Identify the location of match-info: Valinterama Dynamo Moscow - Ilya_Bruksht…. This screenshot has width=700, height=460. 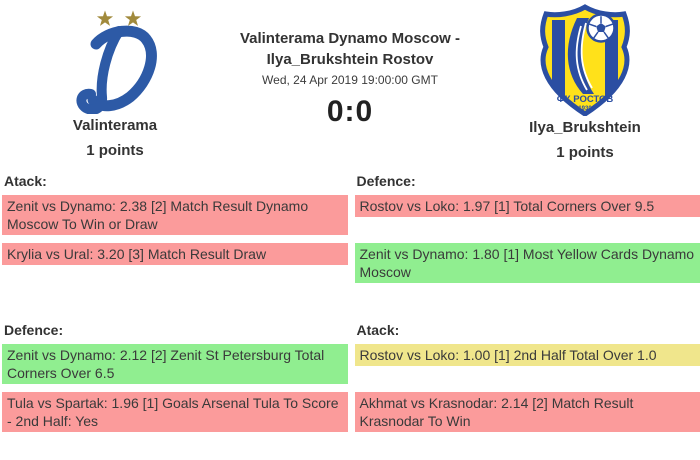
(350, 81).